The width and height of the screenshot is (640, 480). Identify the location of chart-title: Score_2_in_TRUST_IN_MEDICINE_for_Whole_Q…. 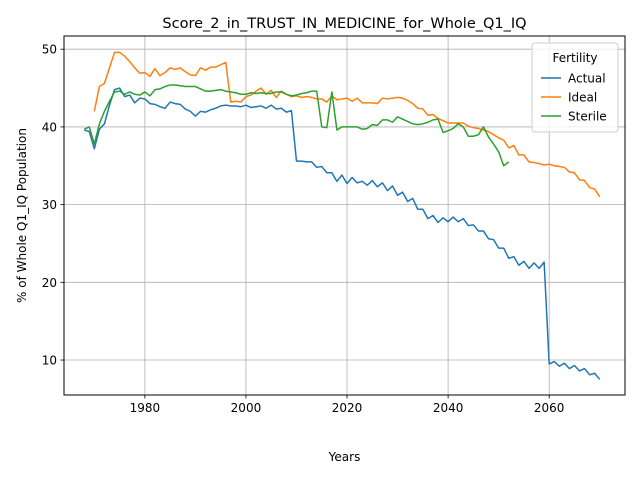
(344, 24).